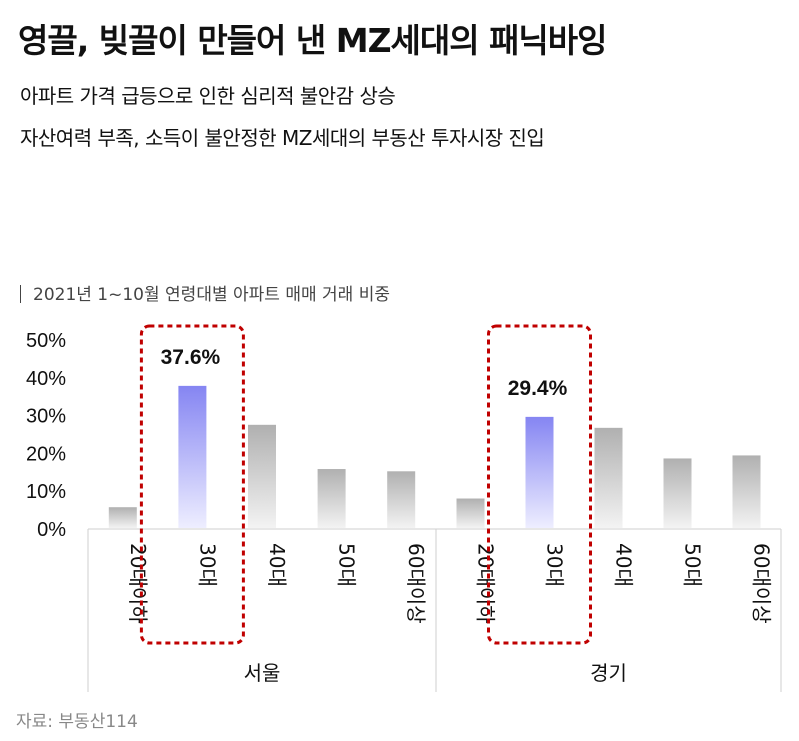  I want to click on page-title: 영끌, 빚끌이 만들어 낸 MZ세대의 패닉바잉, so click(313, 40).